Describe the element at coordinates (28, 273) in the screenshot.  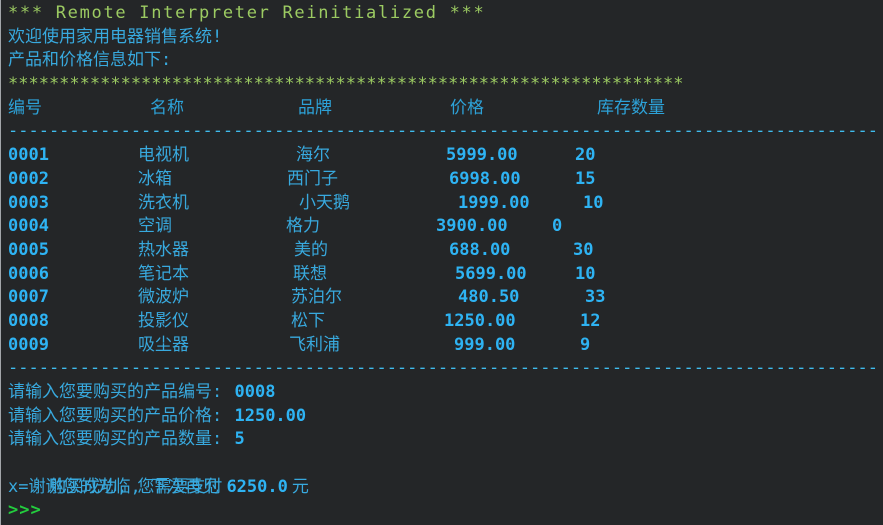
I see `product-id-cell: 0006` at that location.